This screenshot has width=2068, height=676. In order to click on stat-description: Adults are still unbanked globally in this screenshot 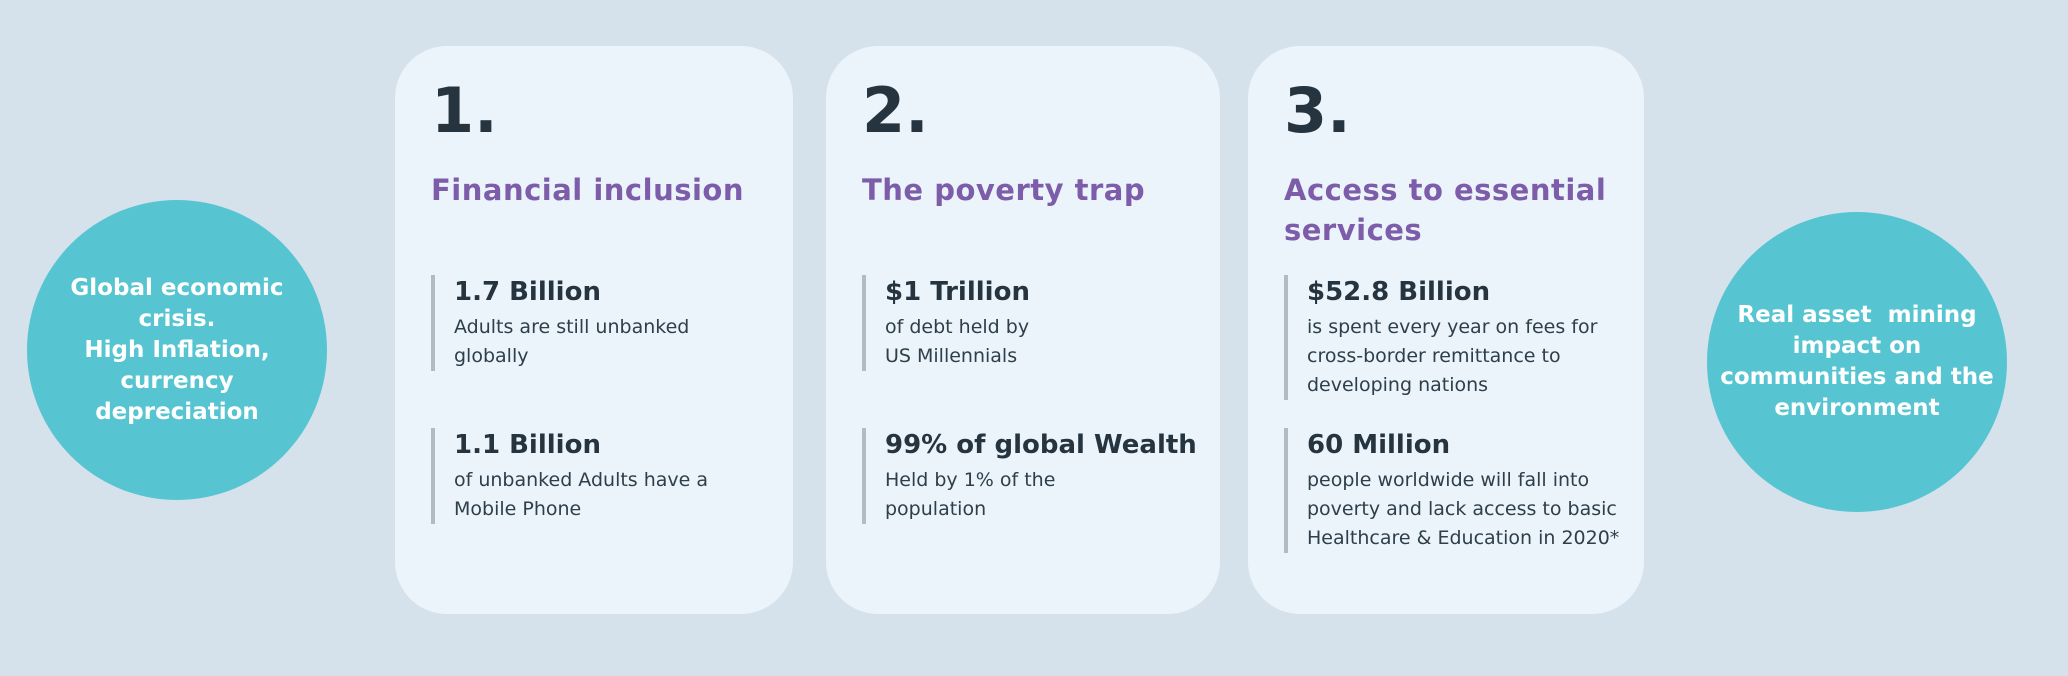, I will do `click(572, 341)`.